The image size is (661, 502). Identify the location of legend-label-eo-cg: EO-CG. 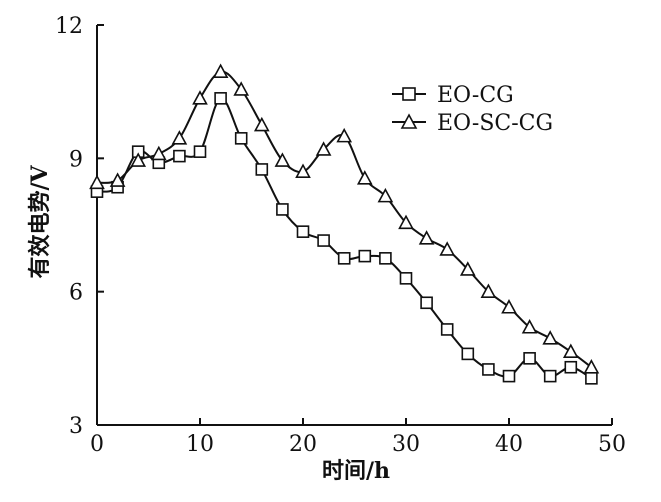
(475, 95).